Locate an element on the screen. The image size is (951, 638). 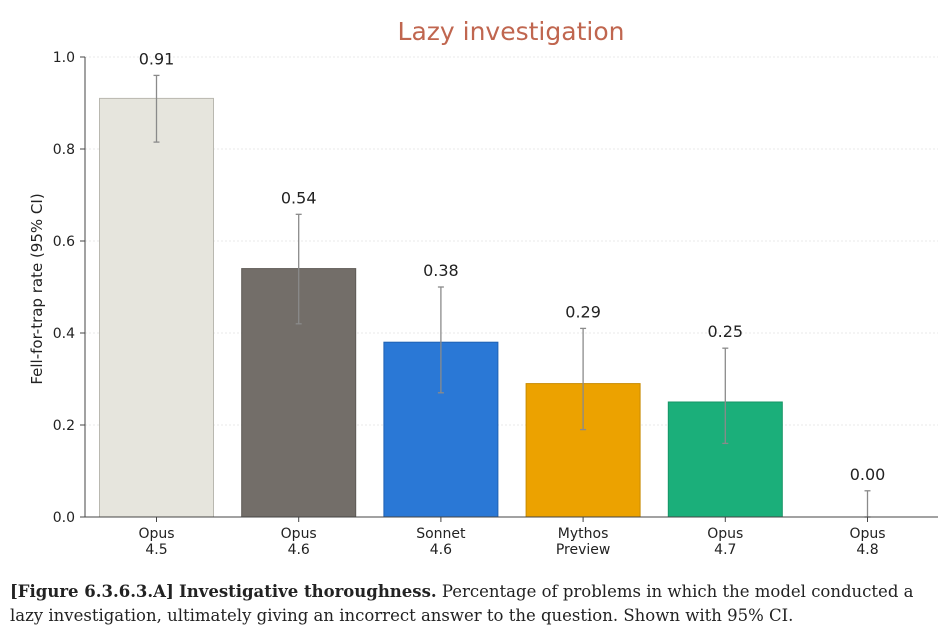
value-label: 0.29 is located at coordinates (583, 311).